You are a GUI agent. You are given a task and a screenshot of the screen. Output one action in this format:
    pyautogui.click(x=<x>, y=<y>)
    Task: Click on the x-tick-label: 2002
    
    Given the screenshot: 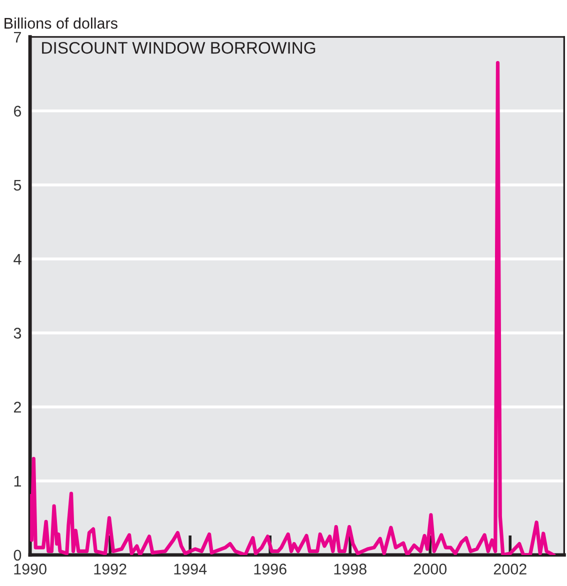 What is the action you would take?
    pyautogui.click(x=510, y=569)
    